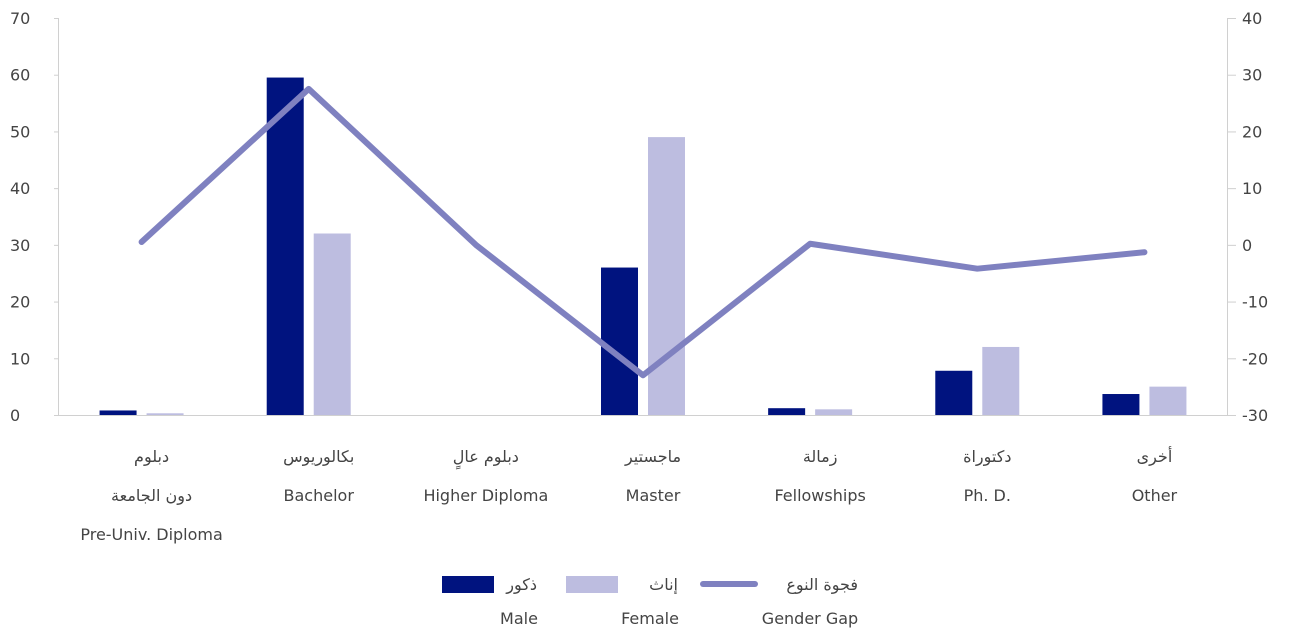  Describe the element at coordinates (151, 496) in the screenshot. I see `category-label: دون الجامعة` at that location.